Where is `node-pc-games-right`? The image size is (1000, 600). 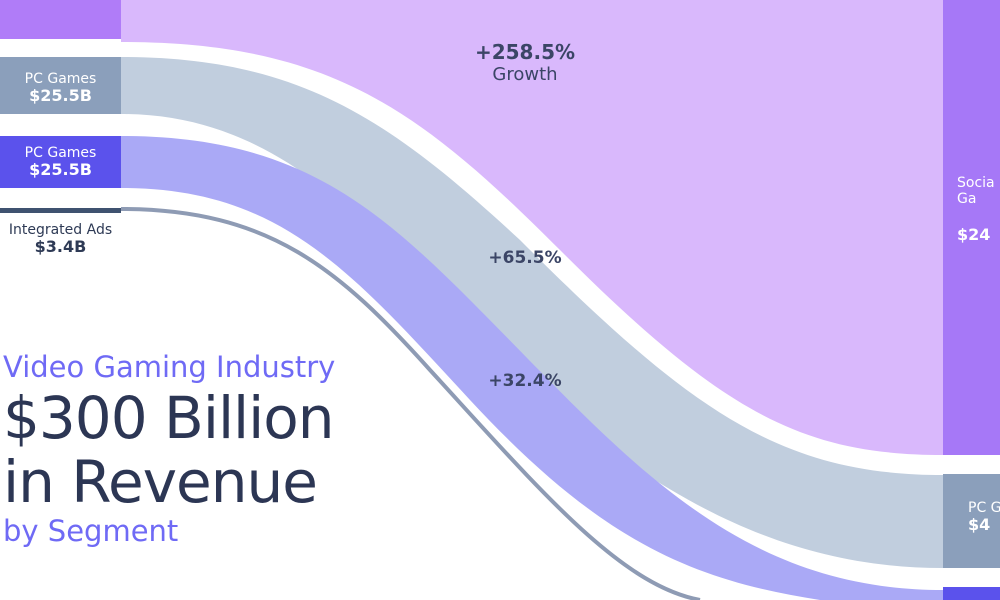 node-pc-games-right is located at coordinates (971, 521).